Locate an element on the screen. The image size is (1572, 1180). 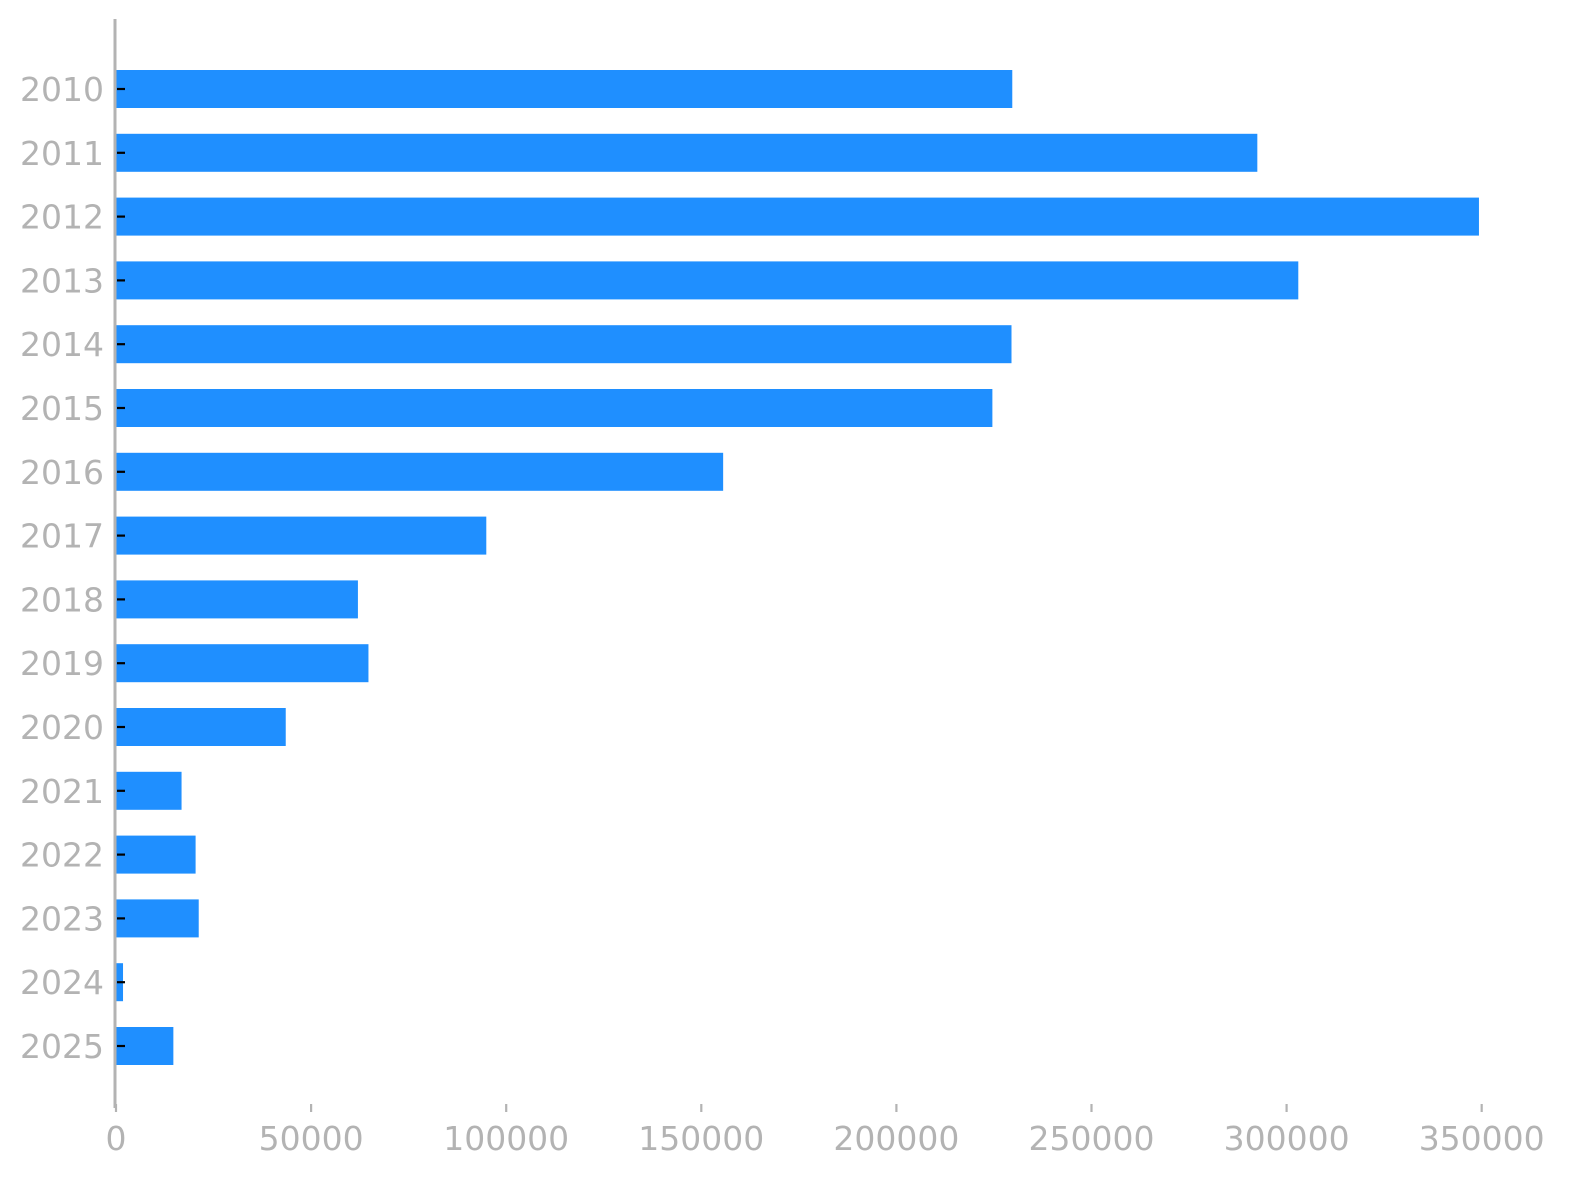
x-tick-label: 250000 is located at coordinates (1091, 1138).